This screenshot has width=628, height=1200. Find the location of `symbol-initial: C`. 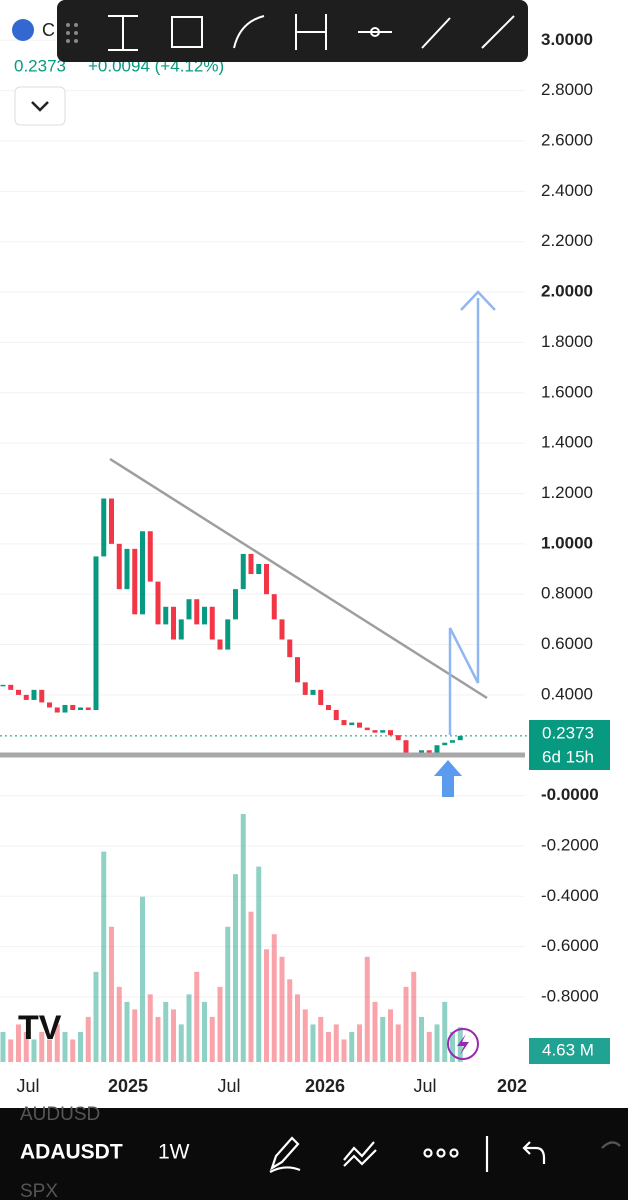

symbol-initial: C is located at coordinates (48, 30).